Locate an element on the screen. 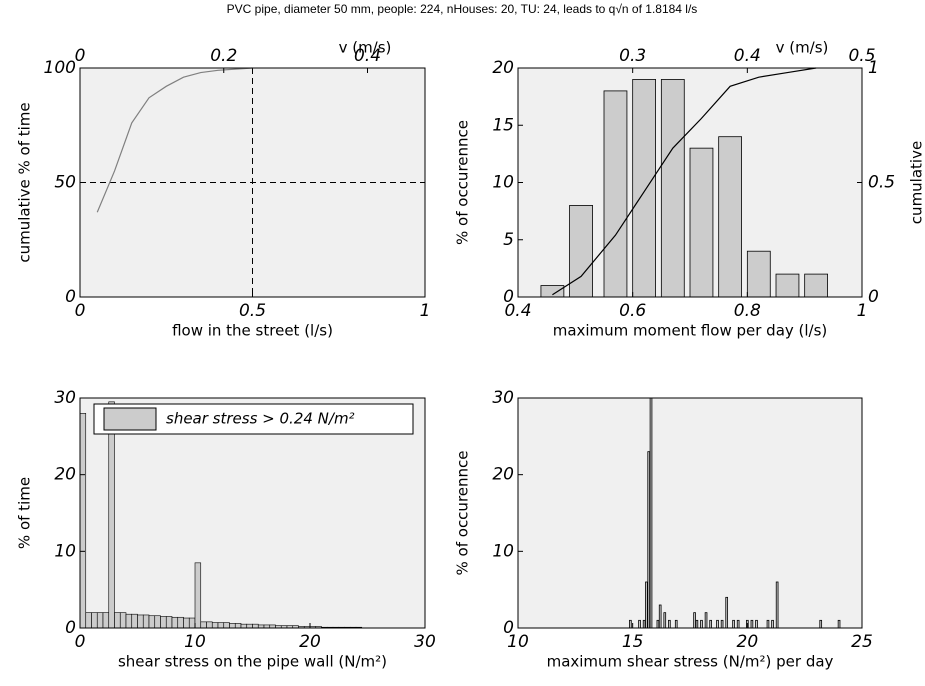 This screenshot has height=686, width=925. x2-tick-label: 0.2 is located at coordinates (223, 56).